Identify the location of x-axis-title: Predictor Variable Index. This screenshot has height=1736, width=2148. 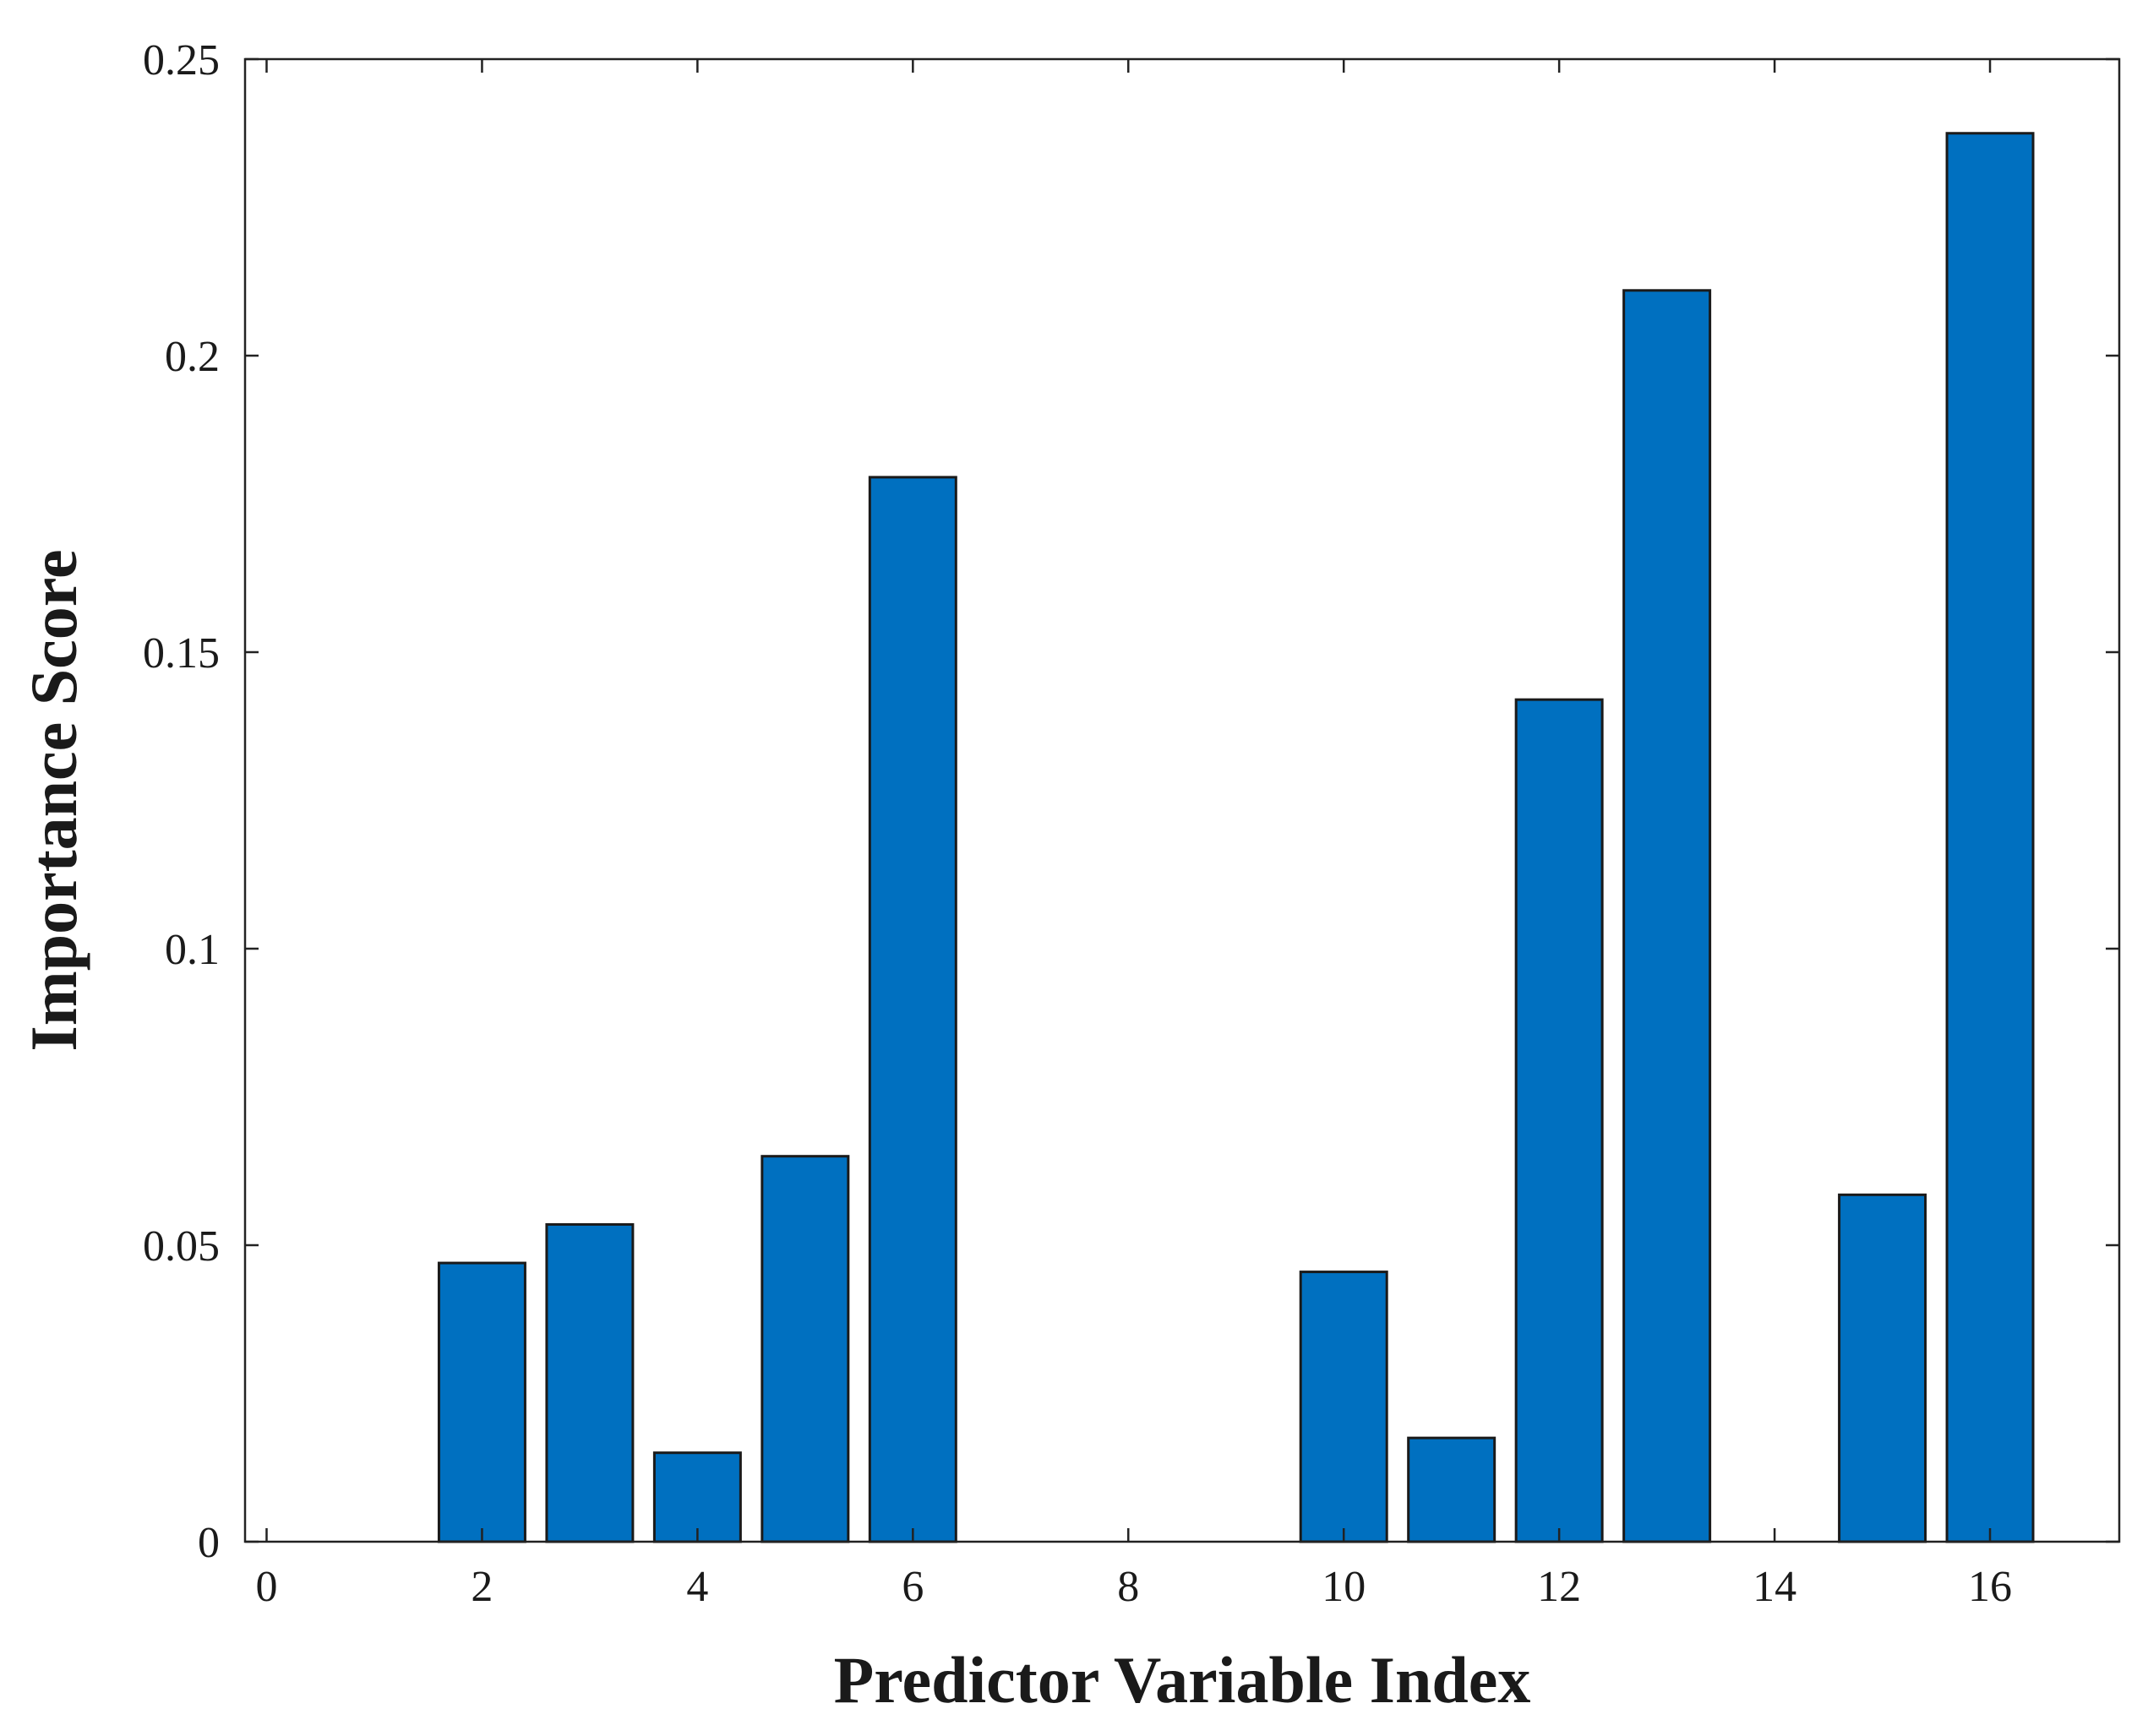
(1182, 1680).